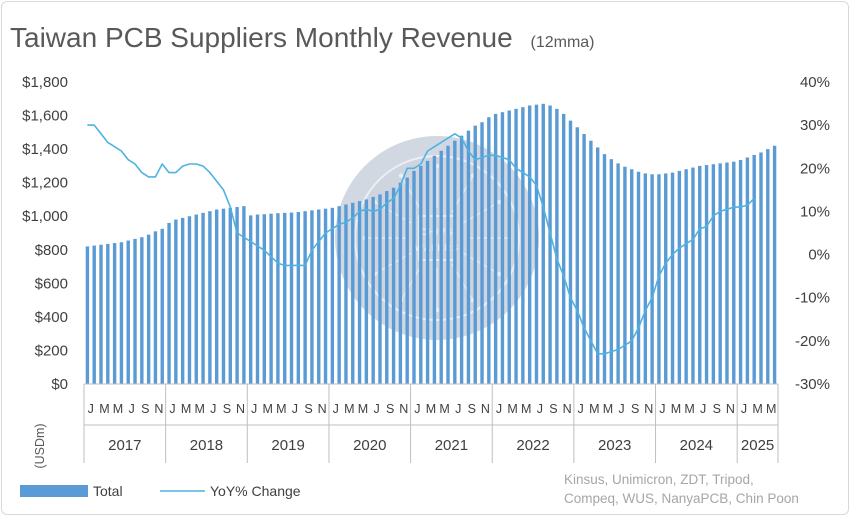  Describe the element at coordinates (45, 116) in the screenshot. I see `y-tick-label: $1,600` at that location.